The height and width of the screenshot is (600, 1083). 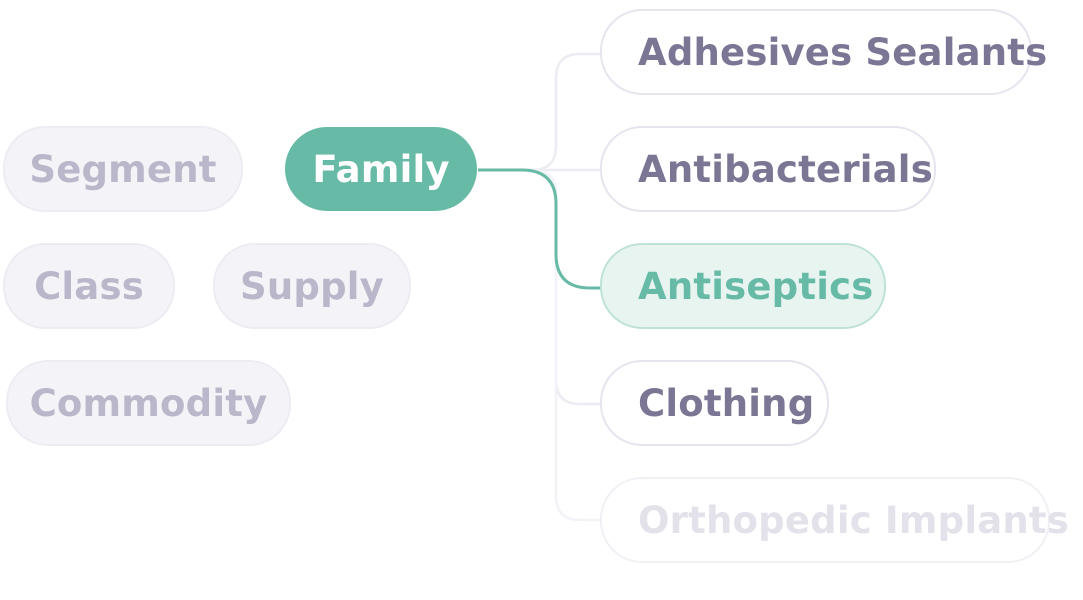 What do you see at coordinates (726, 403) in the screenshot?
I see `child-node-label: Clothing` at bounding box center [726, 403].